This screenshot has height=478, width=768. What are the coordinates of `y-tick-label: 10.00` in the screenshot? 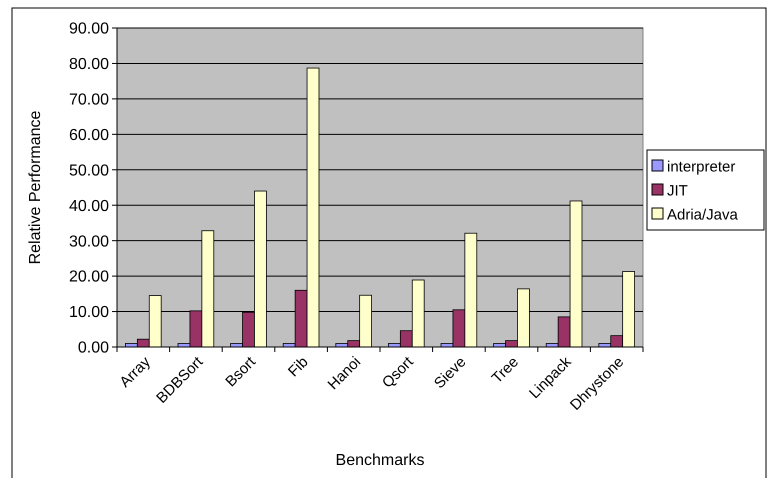 It's located at (89, 313).